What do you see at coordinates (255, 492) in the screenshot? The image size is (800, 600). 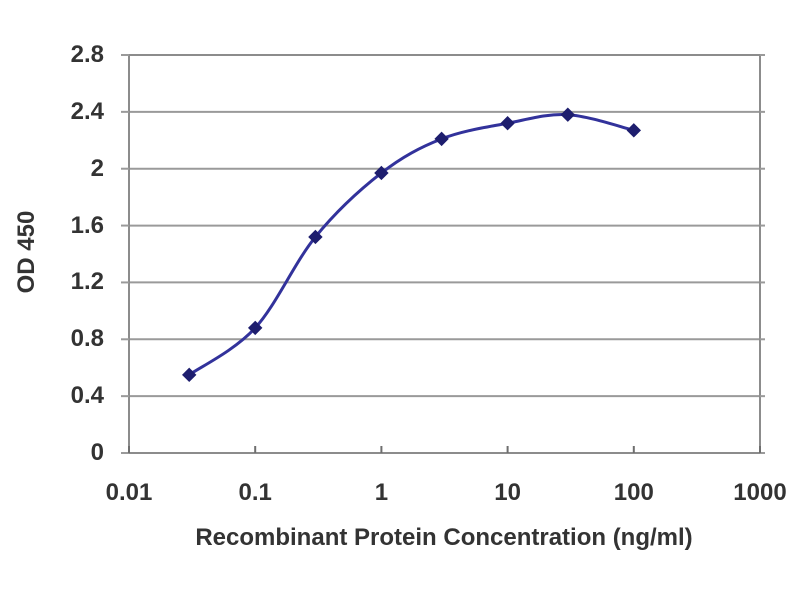 I see `x-tick-label: 0.1` at bounding box center [255, 492].